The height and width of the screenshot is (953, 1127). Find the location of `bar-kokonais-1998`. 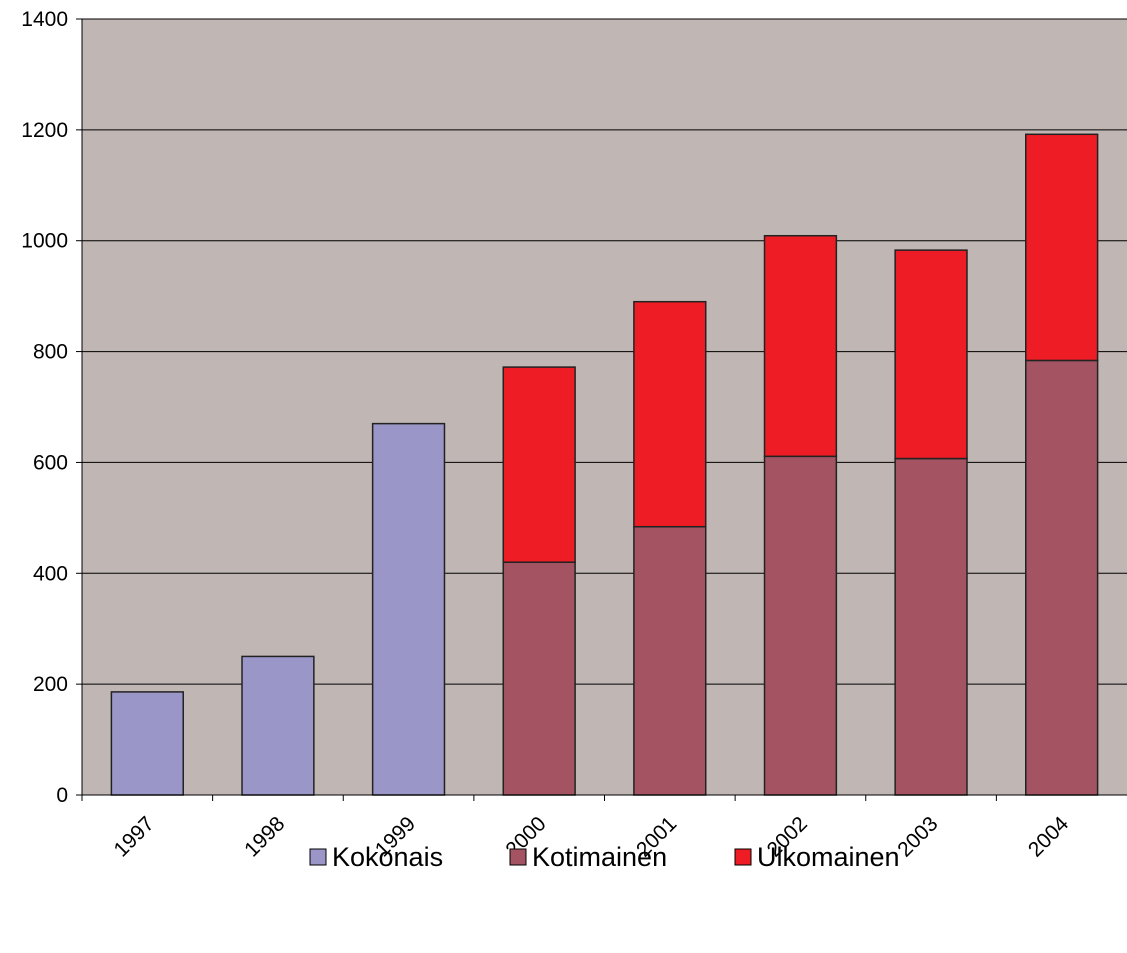

bar-kokonais-1998 is located at coordinates (278, 725).